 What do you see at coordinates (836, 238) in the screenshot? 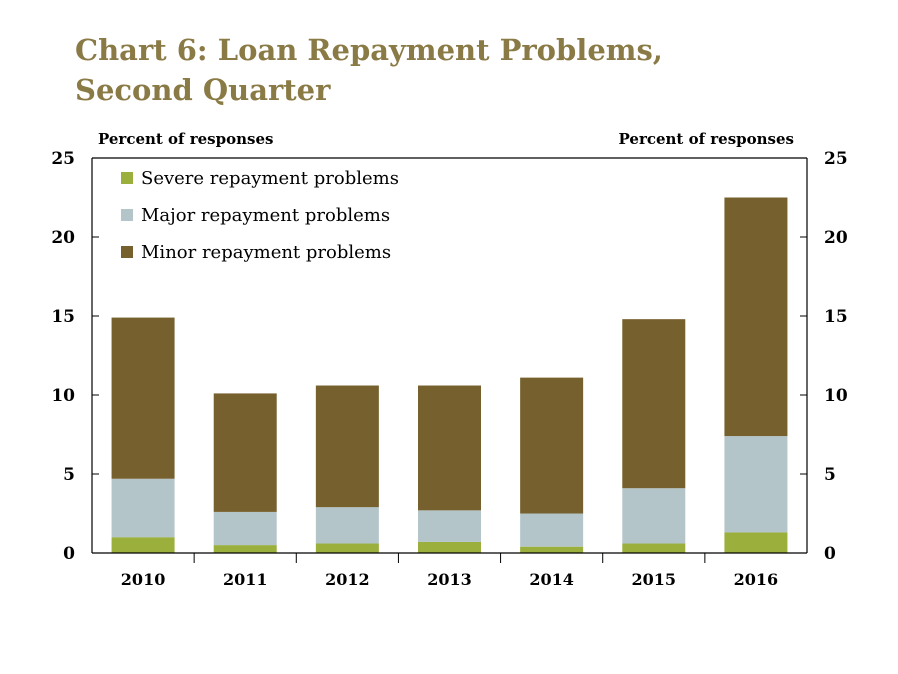
I see `y-tick-label-right-20: 20` at bounding box center [836, 238].